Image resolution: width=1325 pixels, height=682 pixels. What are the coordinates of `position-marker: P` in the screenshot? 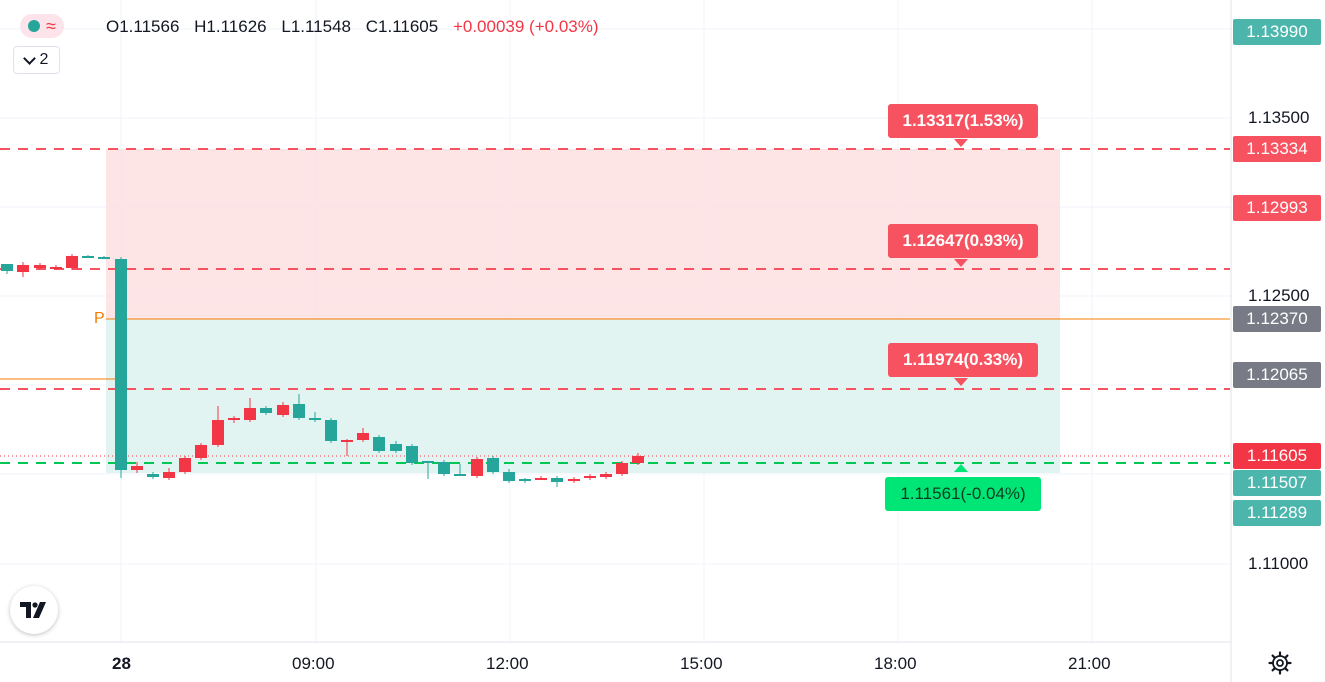 It's located at (99, 318).